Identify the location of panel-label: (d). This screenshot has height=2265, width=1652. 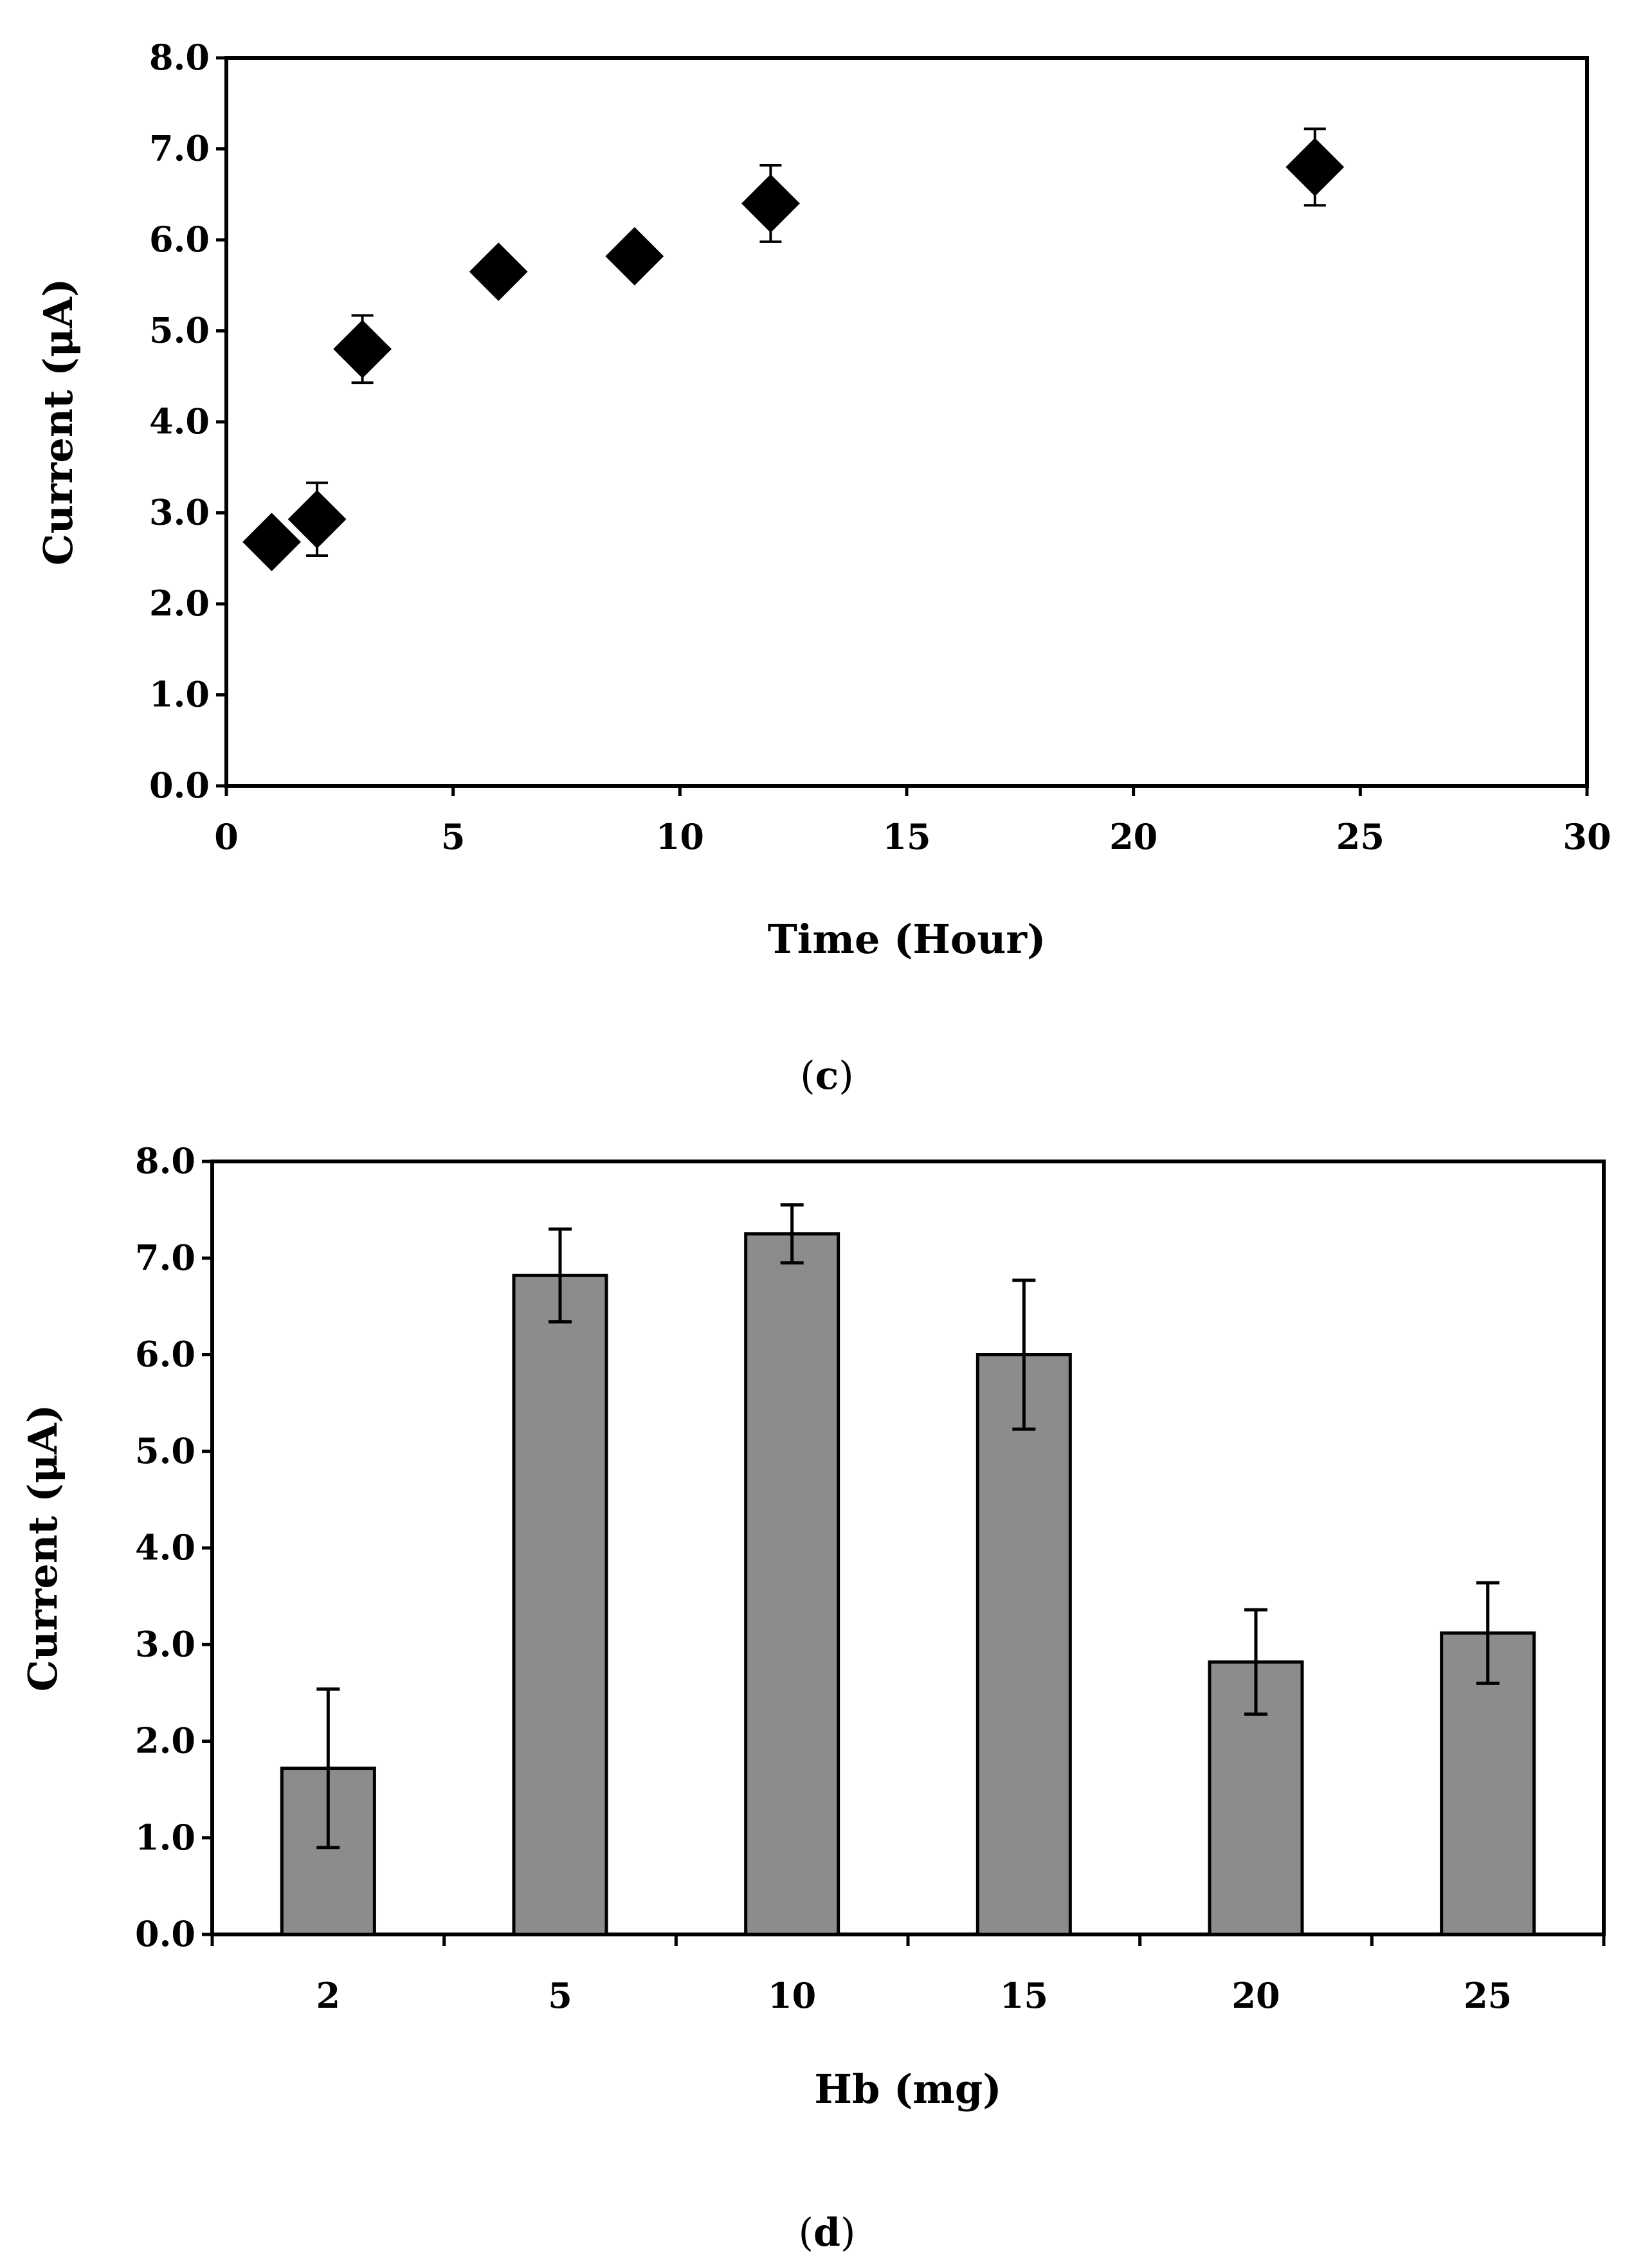
(827, 2232).